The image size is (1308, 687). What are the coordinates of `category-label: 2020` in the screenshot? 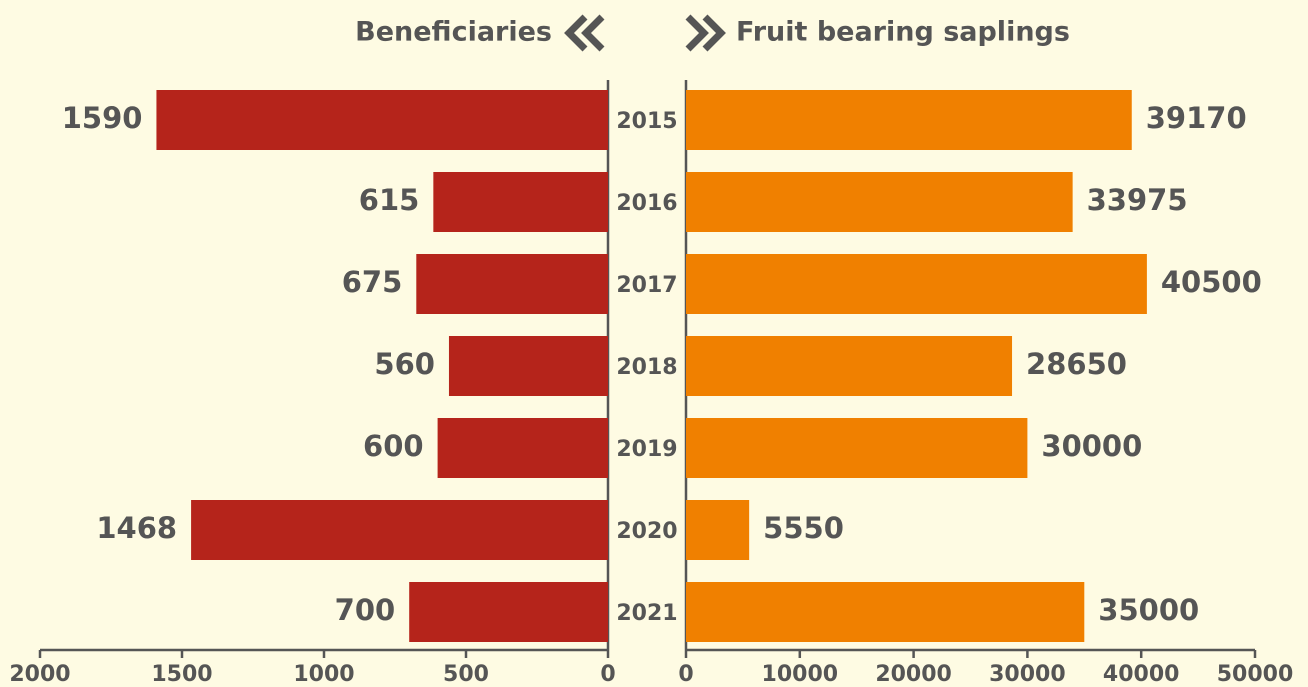 It's located at (646, 531).